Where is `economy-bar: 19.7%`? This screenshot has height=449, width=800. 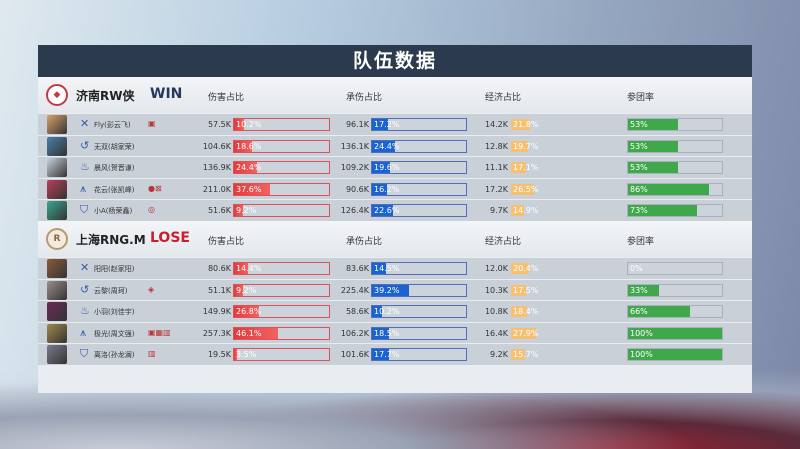
economy-bar: 19.7% is located at coordinates (555, 146).